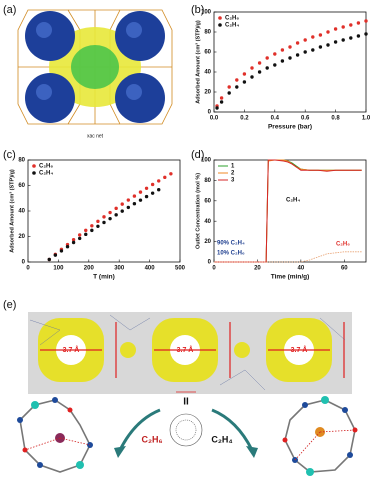  I want to click on y-axis-label: Outlet Concentration (mol %), so click(198, 211).